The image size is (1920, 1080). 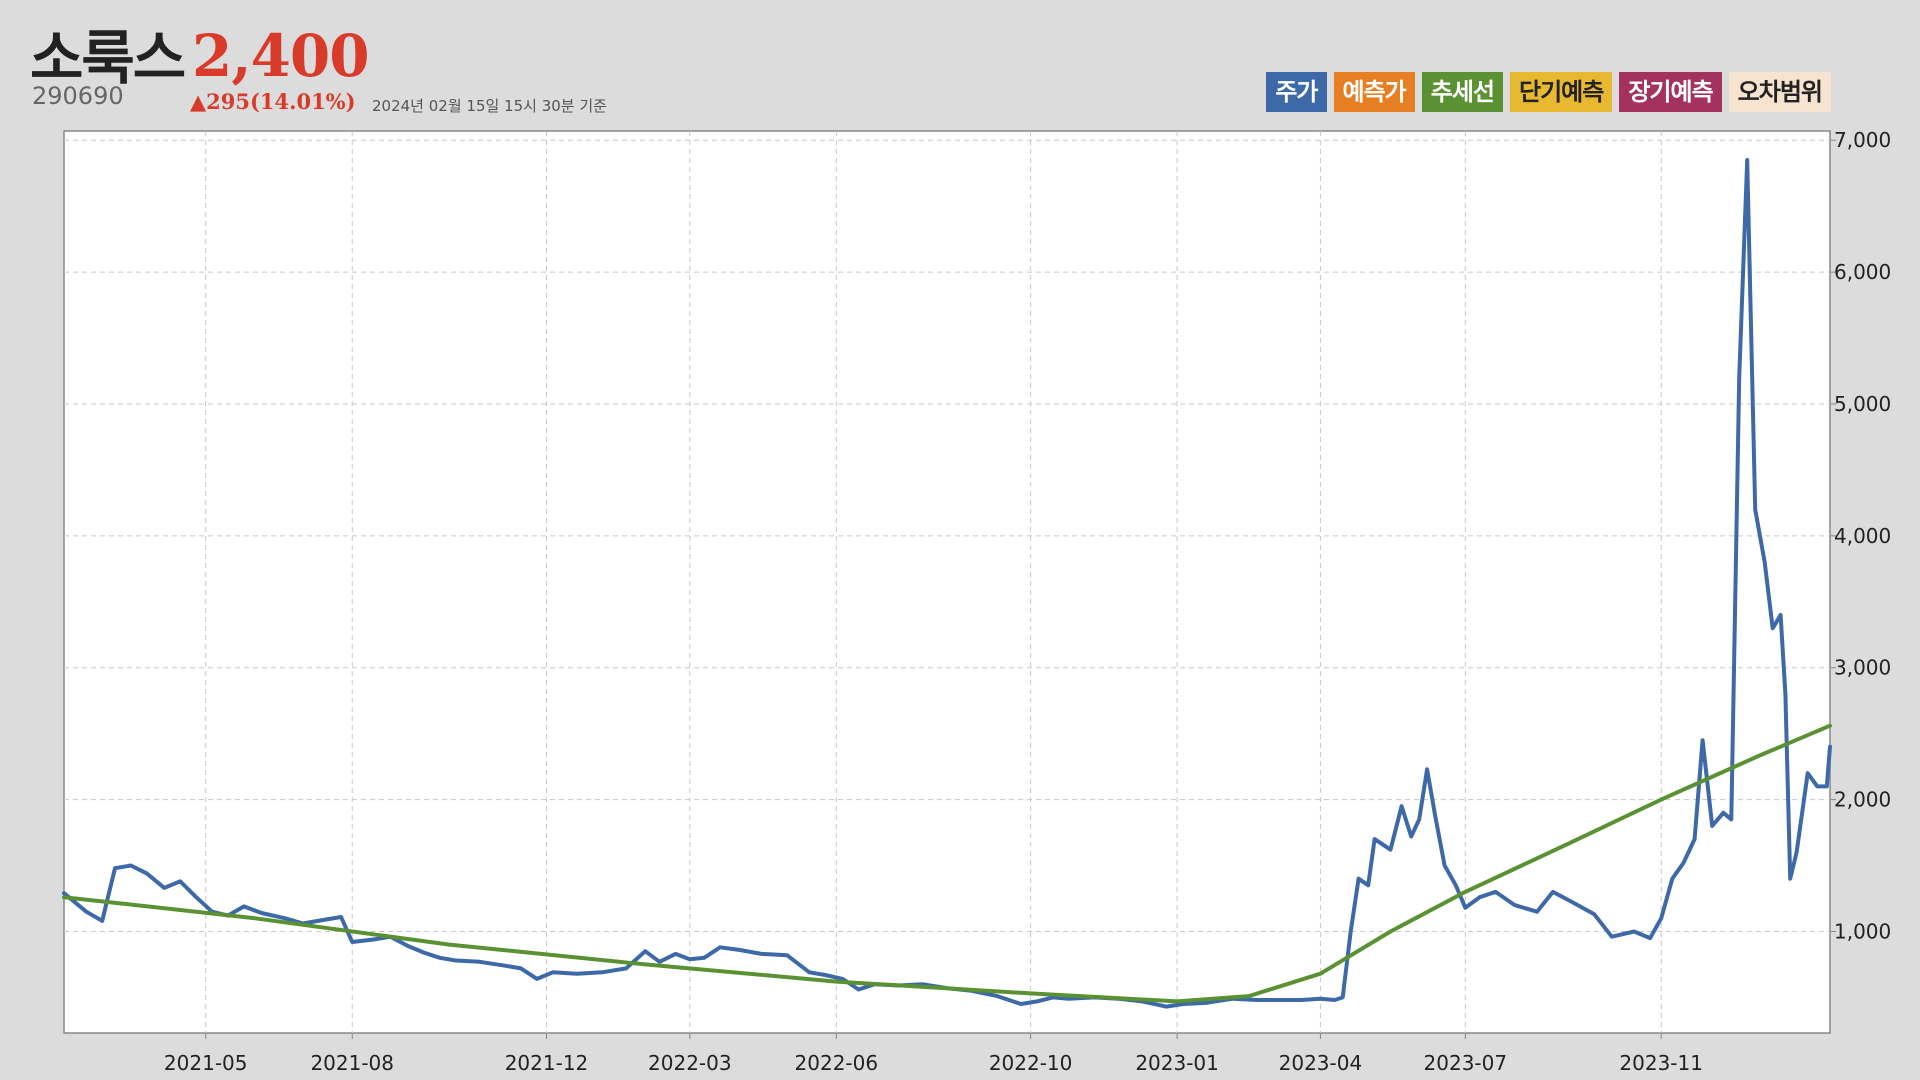 I want to click on legend-item-trend: 추세선, so click(x=1462, y=92).